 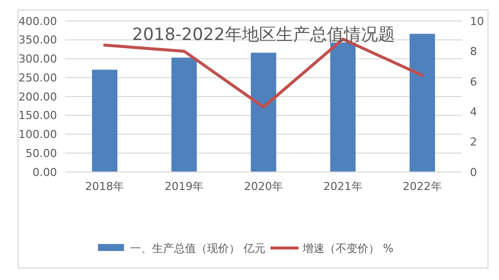 I want to click on y-tick-label: 100.00, so click(x=37, y=135).